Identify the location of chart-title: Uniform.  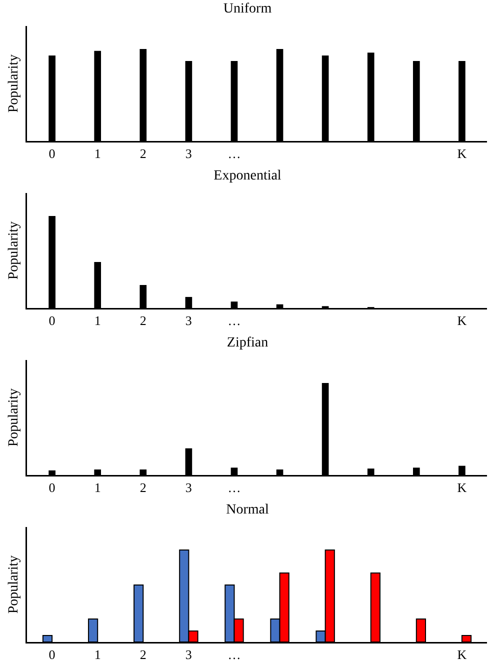
(247, 8).